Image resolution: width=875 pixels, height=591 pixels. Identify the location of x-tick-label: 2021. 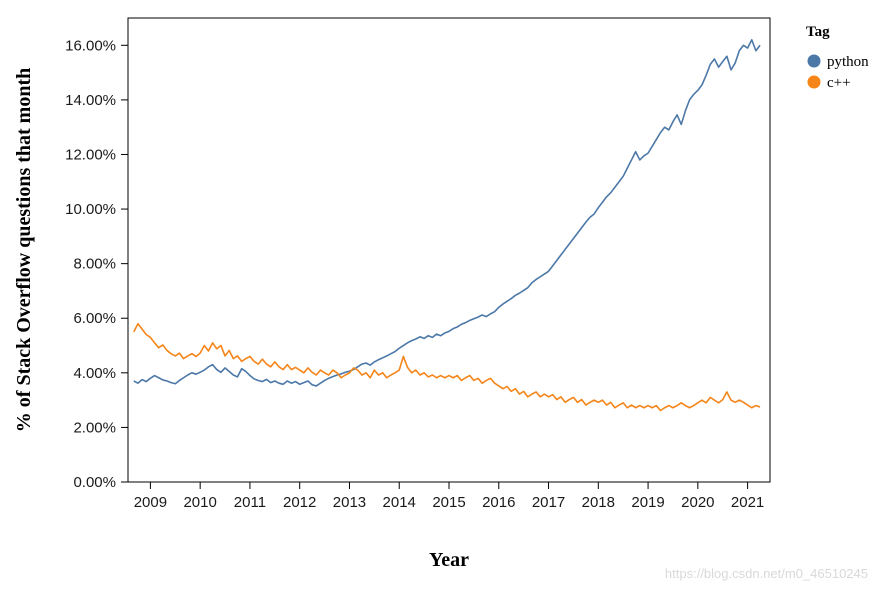
(747, 502).